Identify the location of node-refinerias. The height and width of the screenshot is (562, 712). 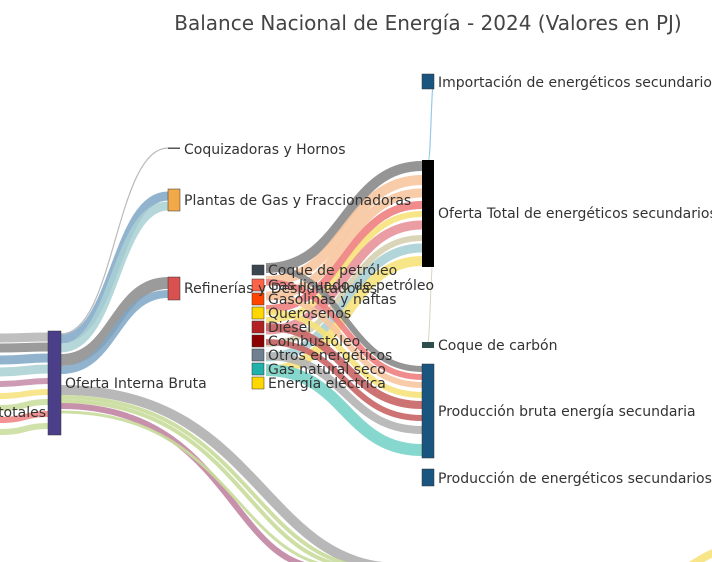
(174, 288).